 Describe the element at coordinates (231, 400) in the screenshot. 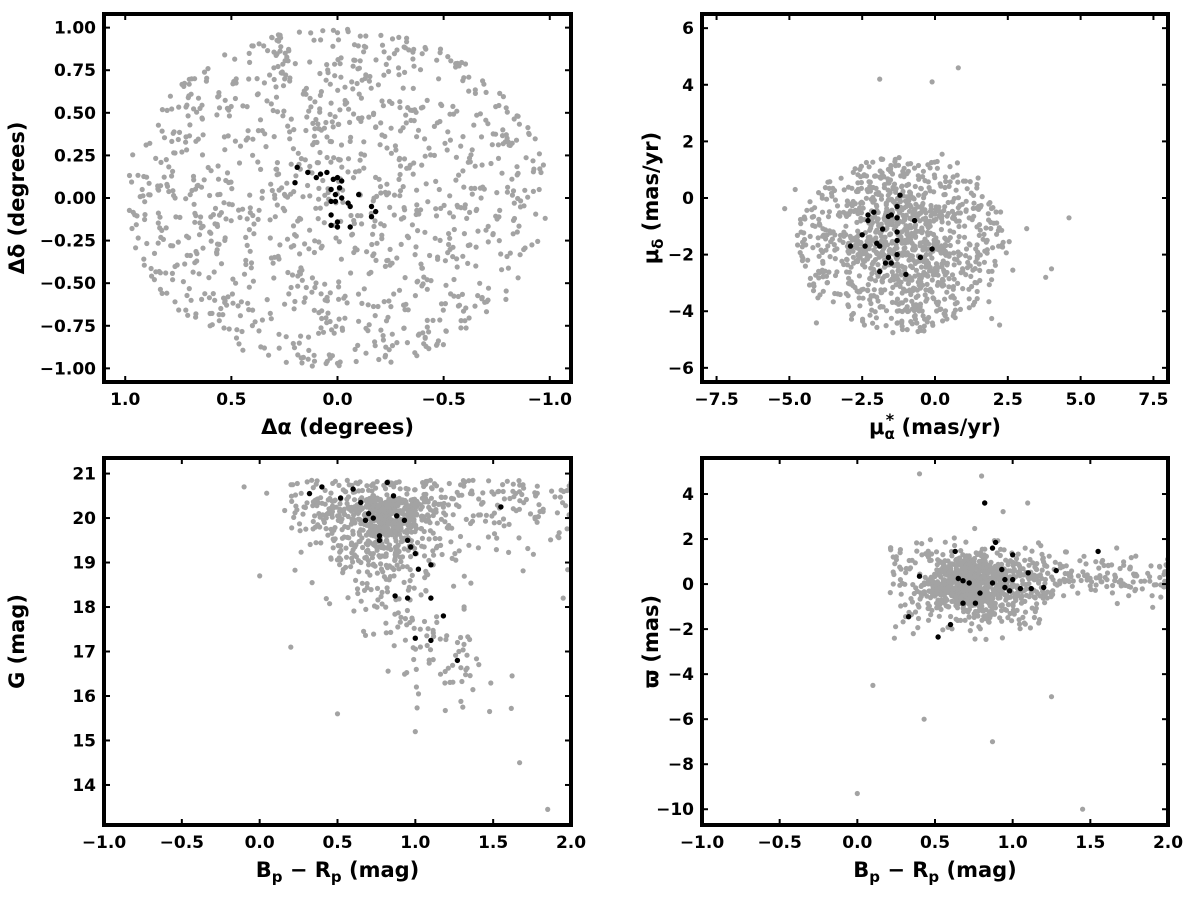

I see `x-tick-label: 0.5` at that location.